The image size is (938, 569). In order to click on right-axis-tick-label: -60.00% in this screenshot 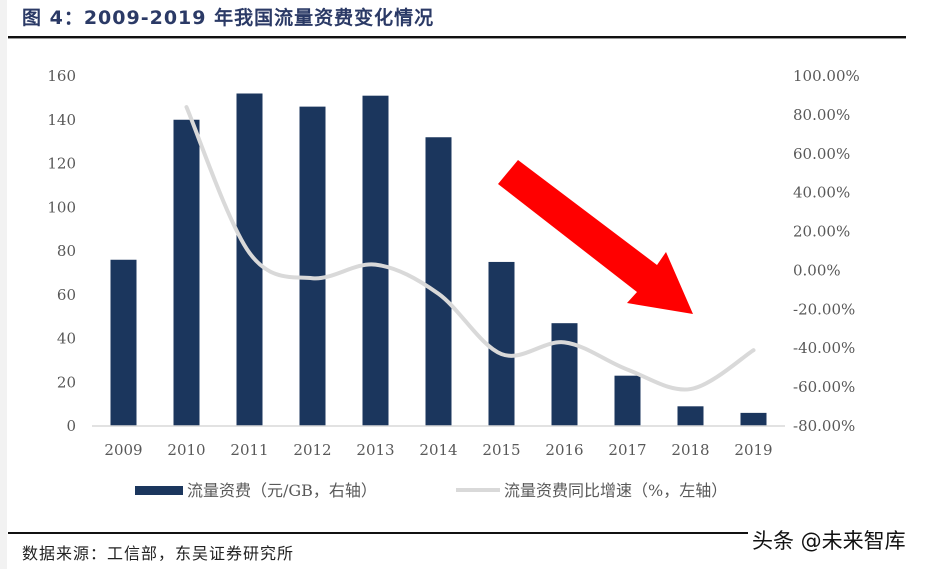, I will do `click(824, 387)`.